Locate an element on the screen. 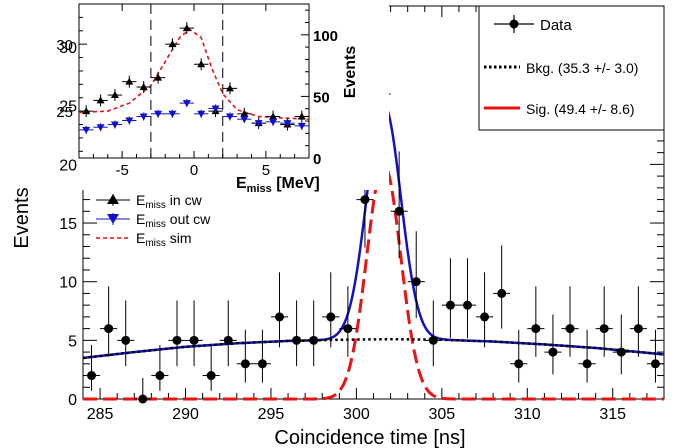  inset-right-y-title: Events is located at coordinates (350, 72).